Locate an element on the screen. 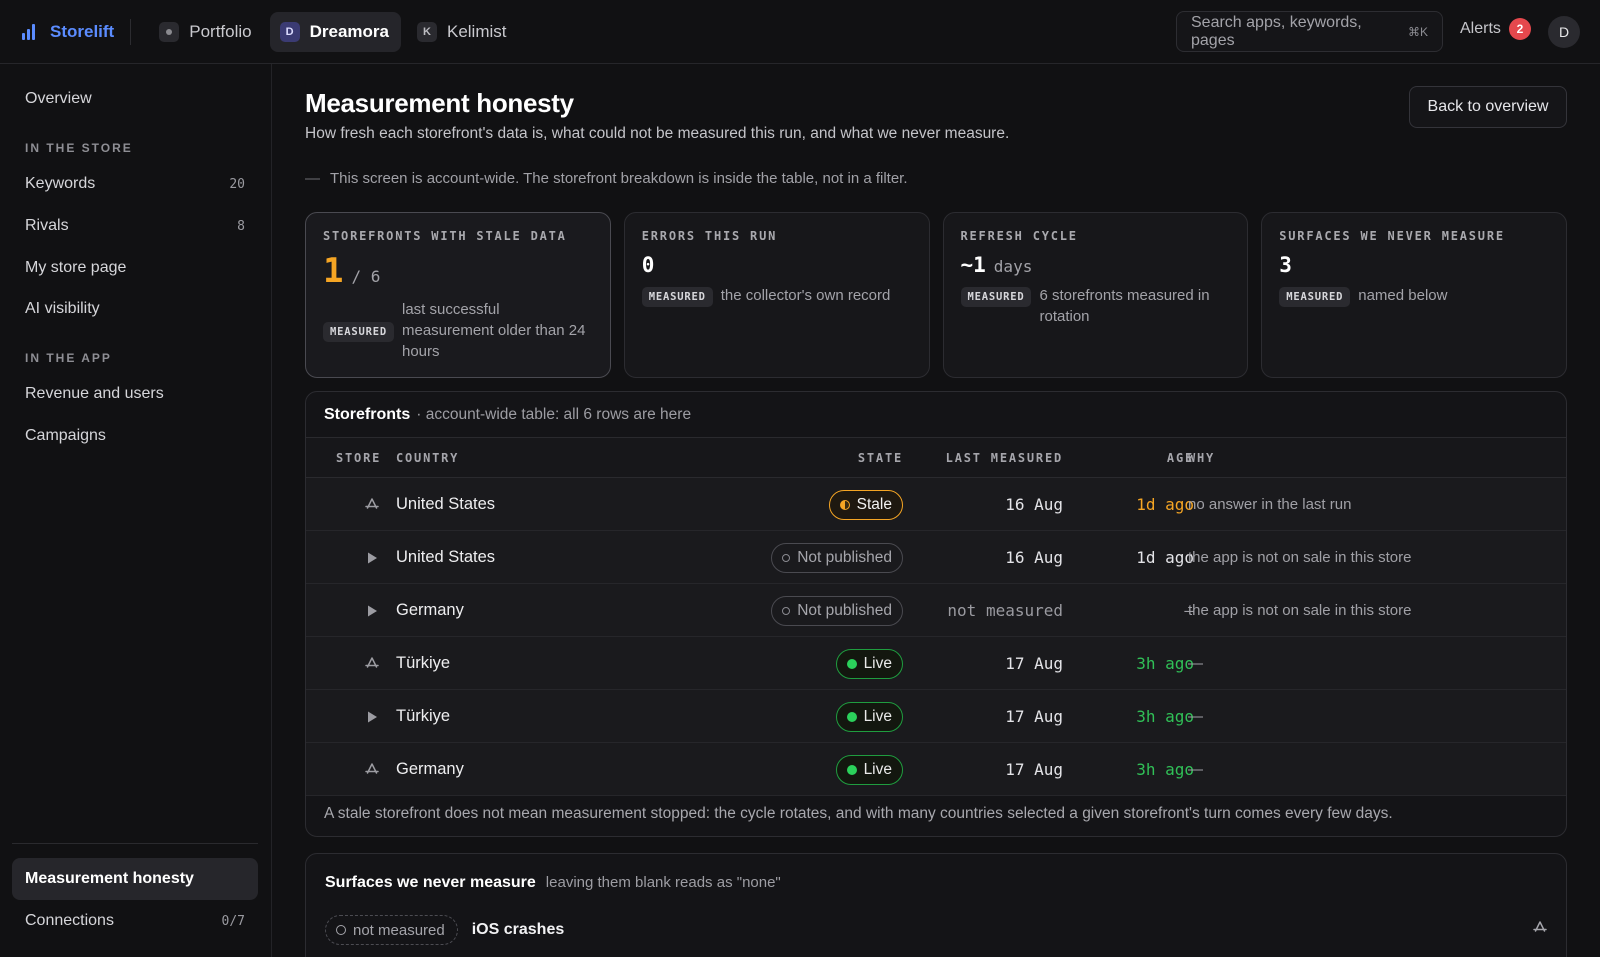  card-meta: MEASURED named below is located at coordinates (1414, 296).